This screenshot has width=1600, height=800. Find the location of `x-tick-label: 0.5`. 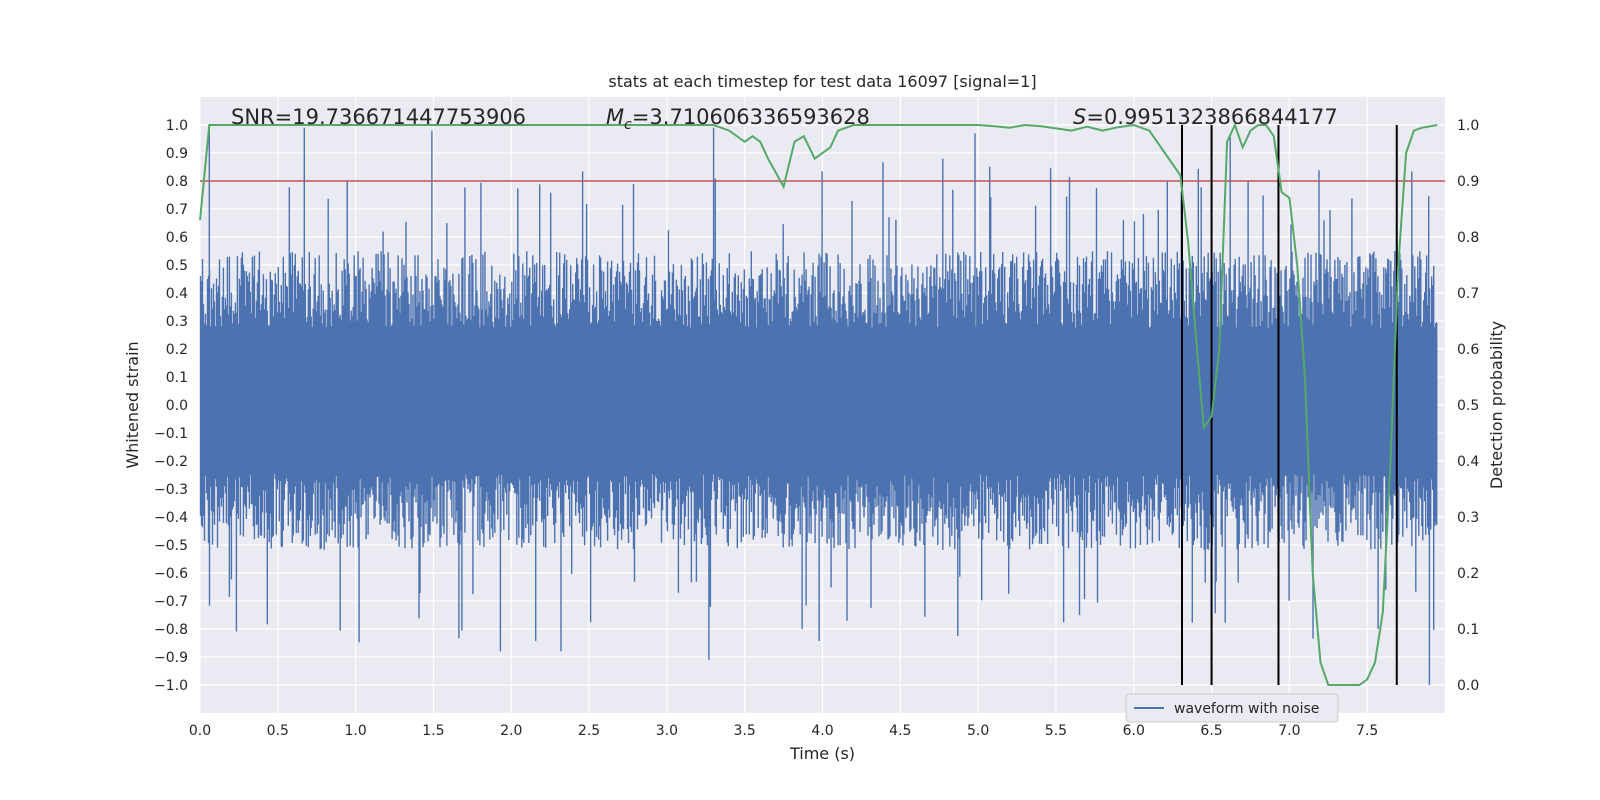

x-tick-label: 0.5 is located at coordinates (278, 731).